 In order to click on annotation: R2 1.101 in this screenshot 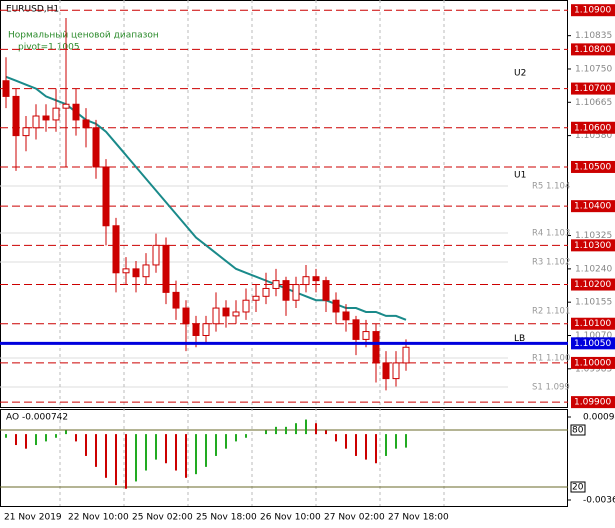, I will do `click(551, 312)`.